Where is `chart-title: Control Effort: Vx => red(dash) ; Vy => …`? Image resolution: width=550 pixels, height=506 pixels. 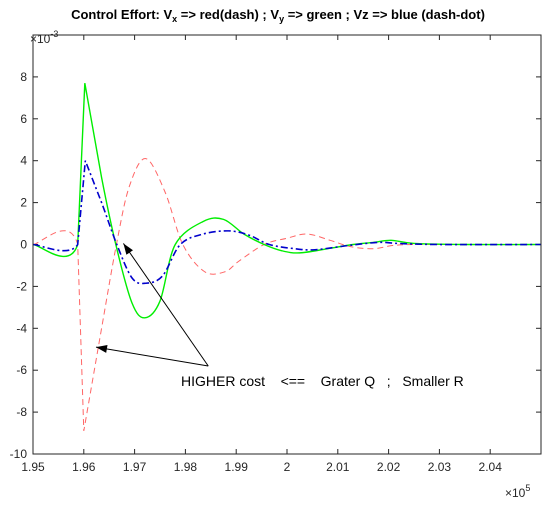
chart-title: Control Effort: Vx => red(dash) ; Vy => … is located at coordinates (278, 15).